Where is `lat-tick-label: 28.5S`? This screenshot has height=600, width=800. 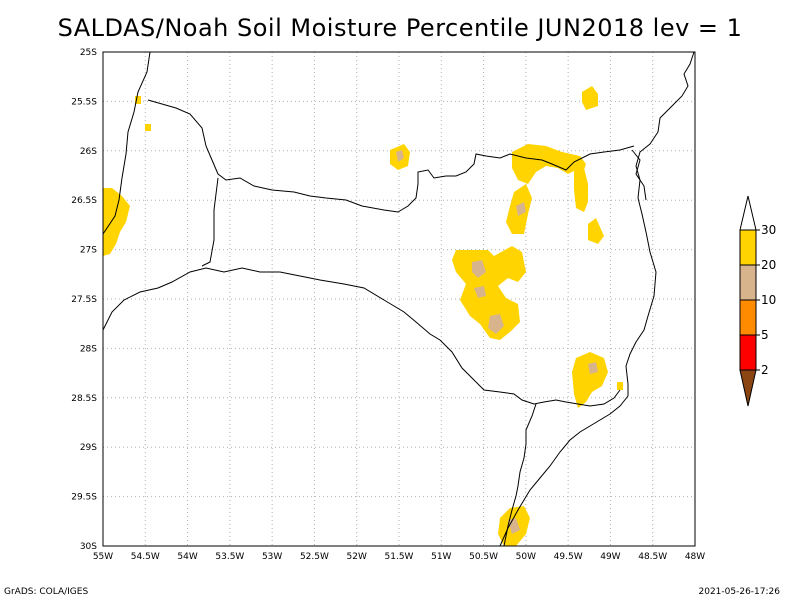
lat-tick-label: 28.5S is located at coordinates (84, 399).